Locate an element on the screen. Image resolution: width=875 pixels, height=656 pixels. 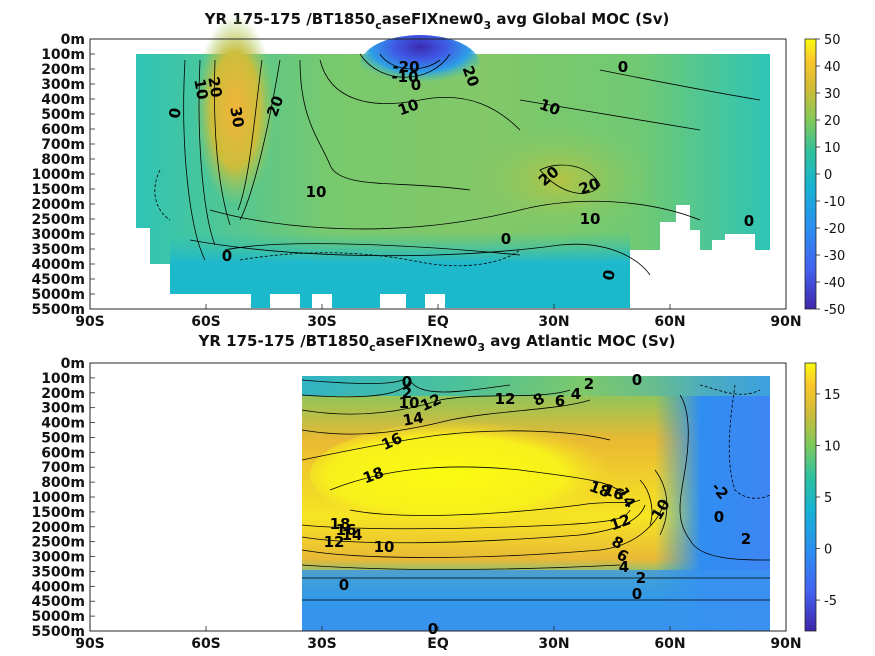
contour-label: 18 is located at coordinates (340, 524).